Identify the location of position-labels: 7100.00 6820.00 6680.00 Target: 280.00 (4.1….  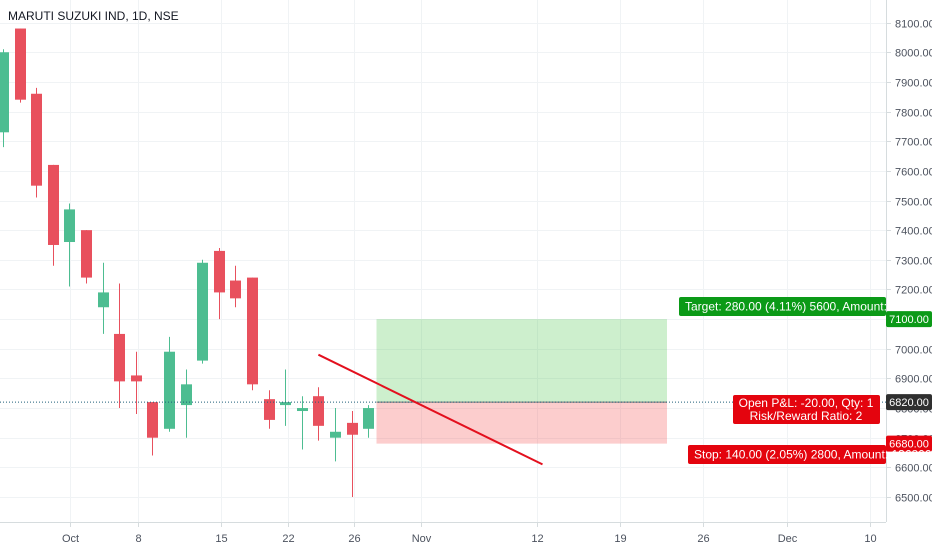
(805, 380).